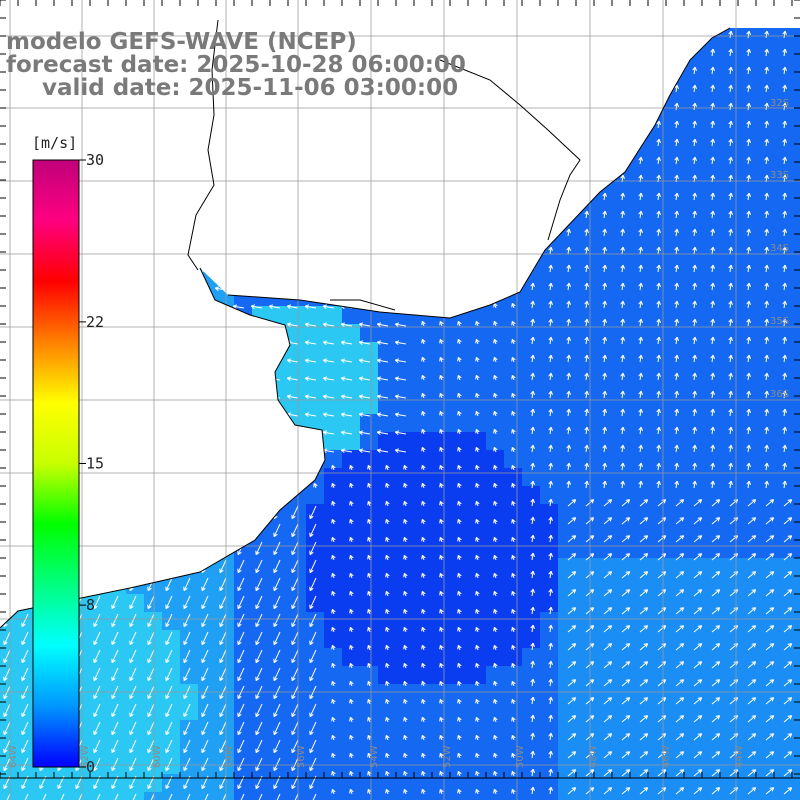  I want to click on lon-label: 60W, so click(157, 756).